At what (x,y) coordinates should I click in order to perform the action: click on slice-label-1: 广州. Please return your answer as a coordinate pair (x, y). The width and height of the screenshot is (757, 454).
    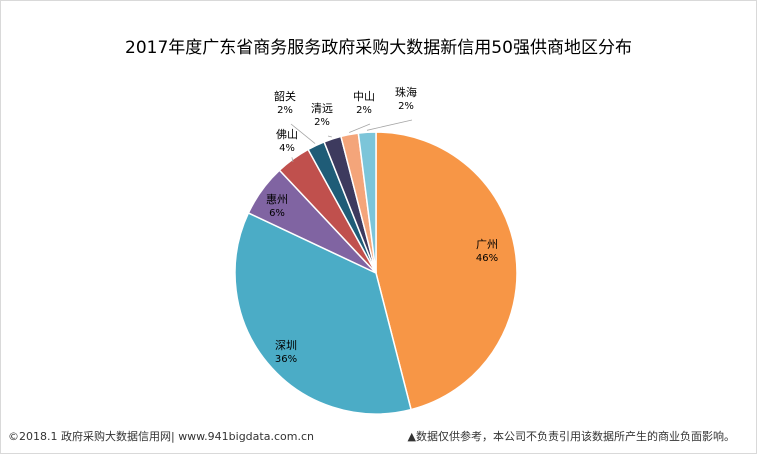
    Looking at the image, I should click on (487, 244).